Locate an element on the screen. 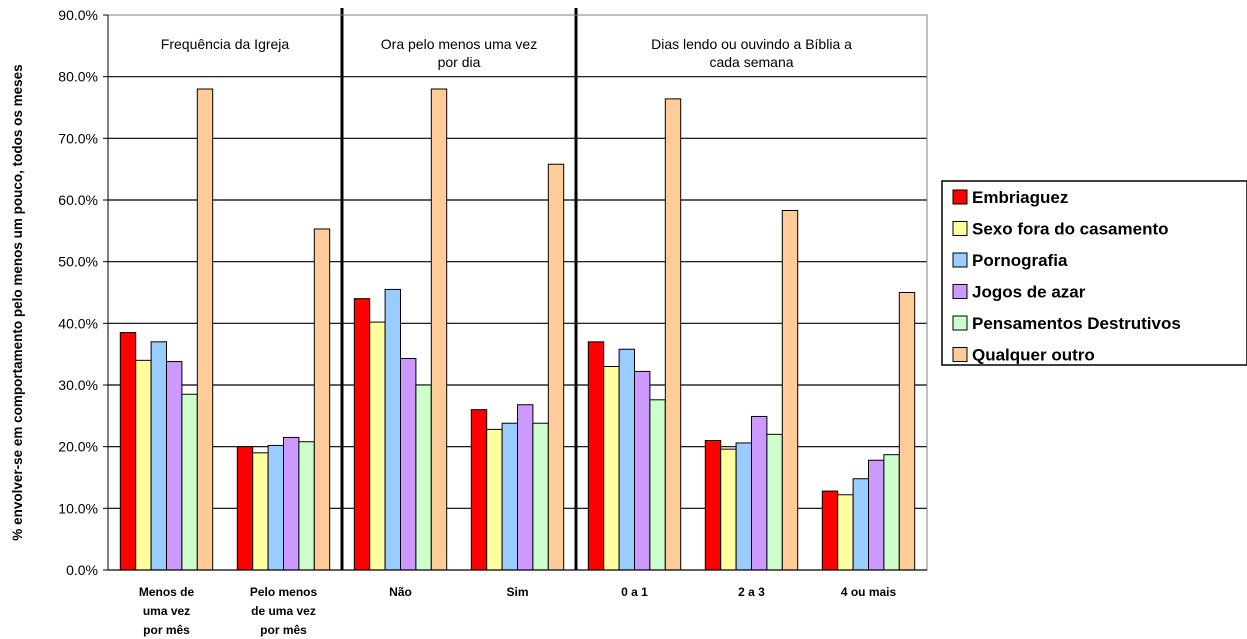  x-tick-label: Sim is located at coordinates (517, 592).